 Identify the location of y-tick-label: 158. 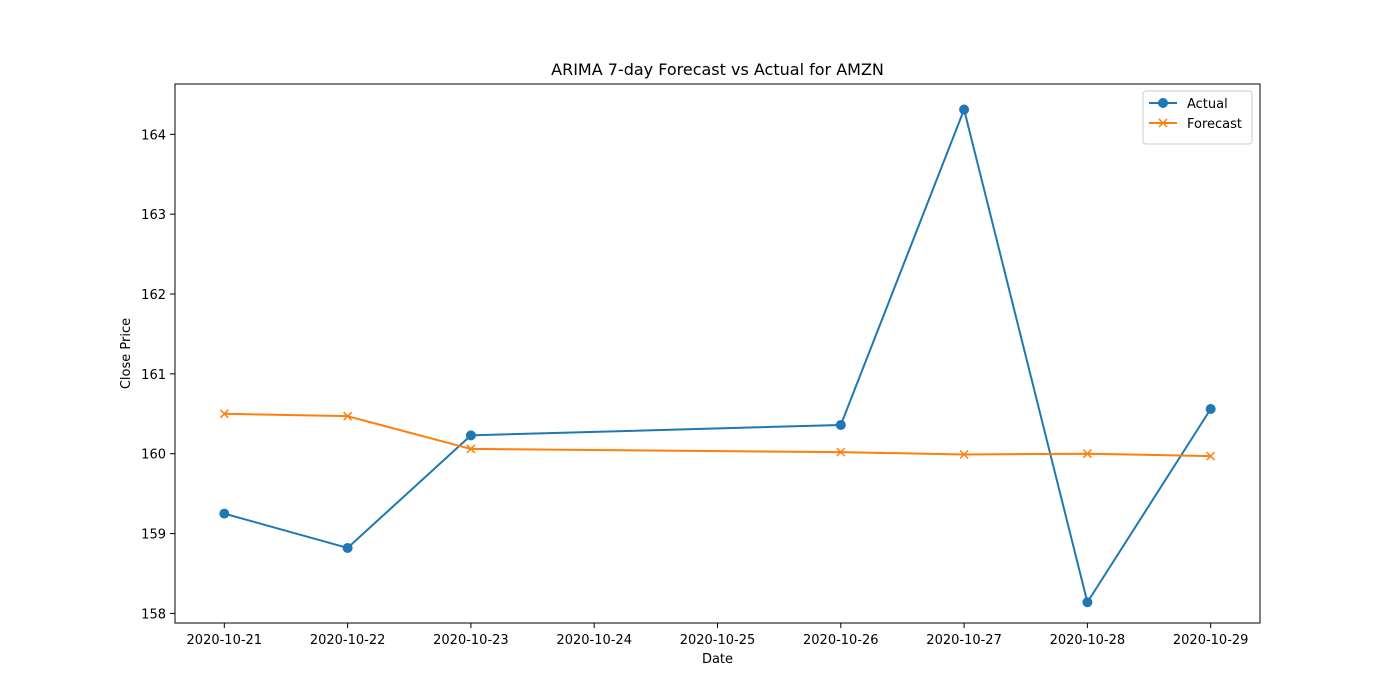
(153, 614).